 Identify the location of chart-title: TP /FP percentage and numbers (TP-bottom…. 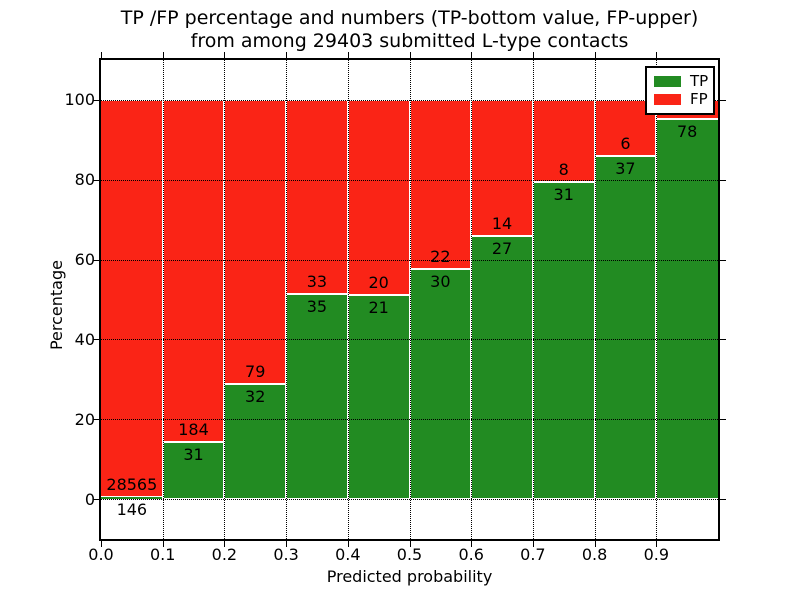
(409, 30).